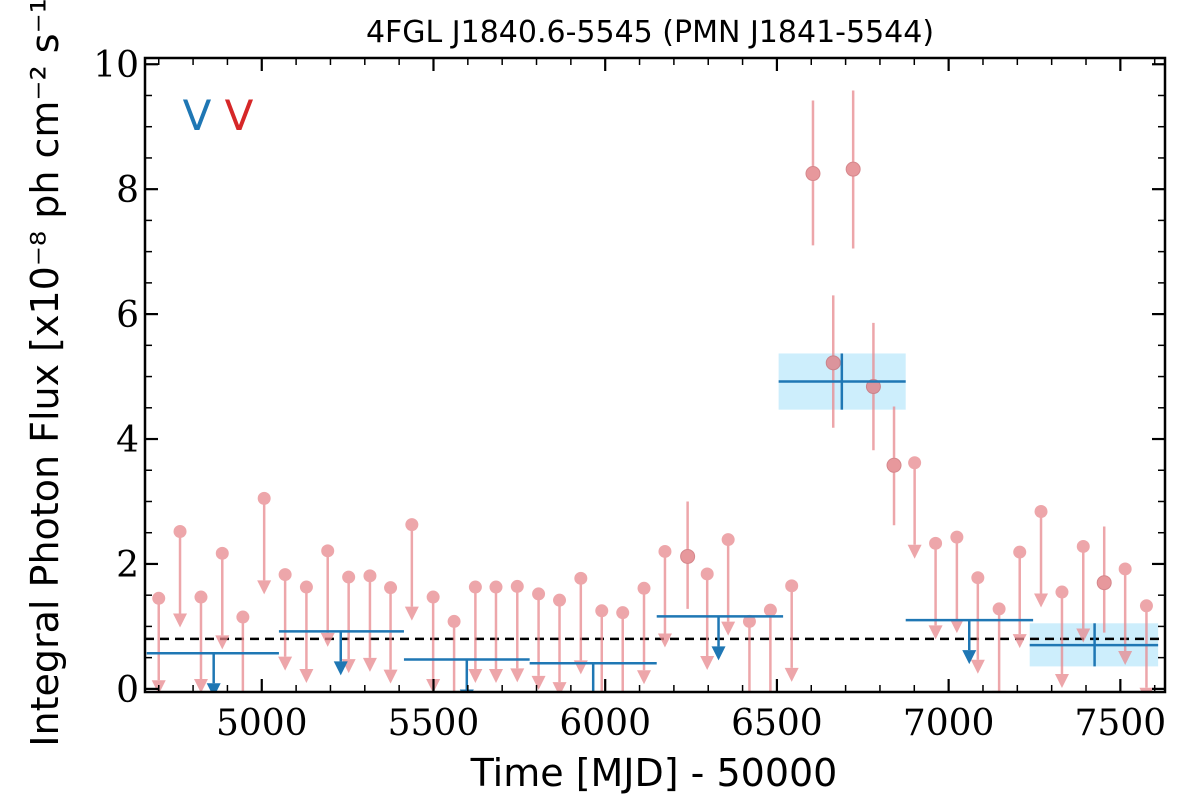 The height and width of the screenshot is (800, 1200). Describe the element at coordinates (434, 723) in the screenshot. I see `x-tick-label: 5500` at that location.